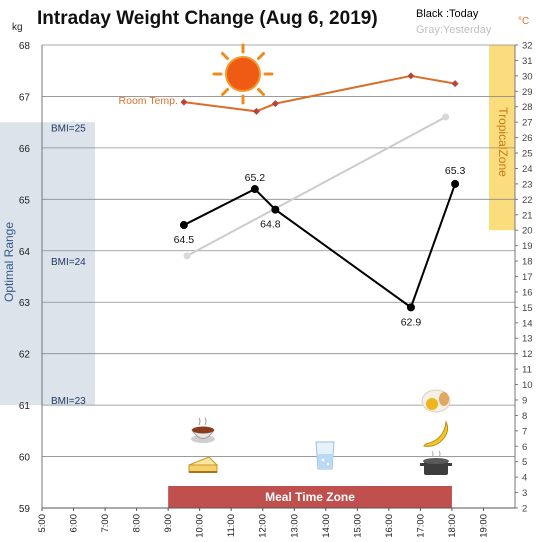 This screenshot has width=538, height=542. Describe the element at coordinates (483, 526) in the screenshot. I see `x-tick-label: 19:00` at that location.